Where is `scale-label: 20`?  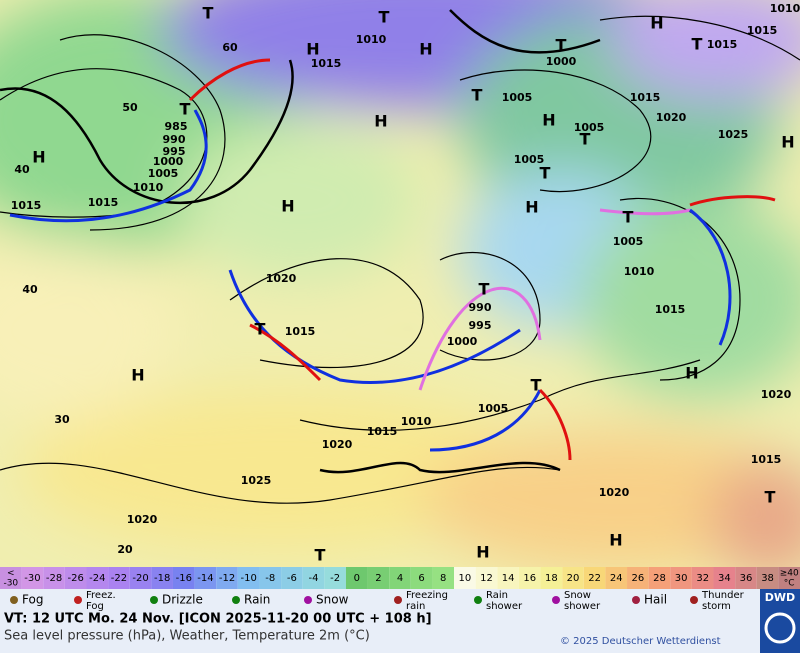
scale-label: 20 is located at coordinates (573, 578).